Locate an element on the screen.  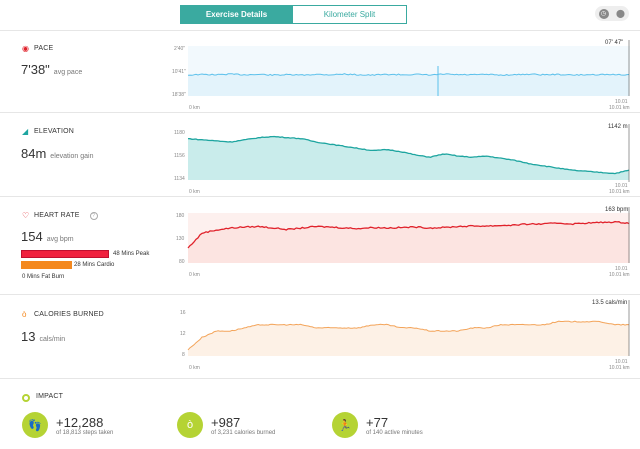
calories-ytick-1: 12 is located at coordinates (183, 334).